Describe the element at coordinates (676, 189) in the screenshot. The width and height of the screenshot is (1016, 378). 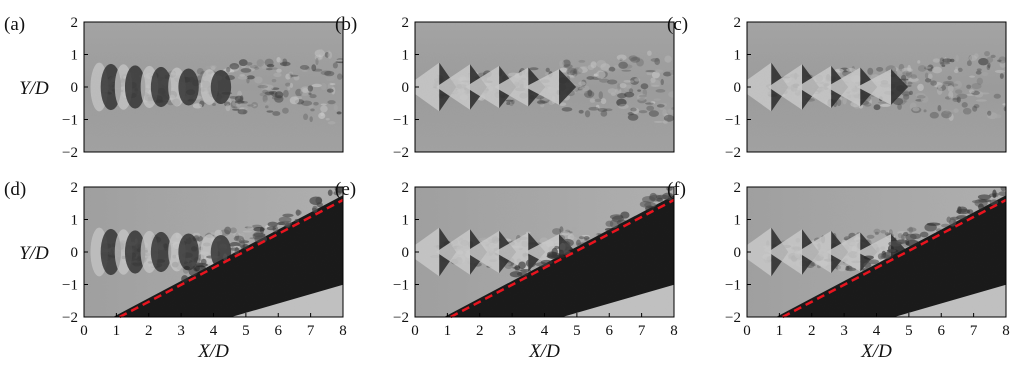
I see `panel-label: (f)` at that location.